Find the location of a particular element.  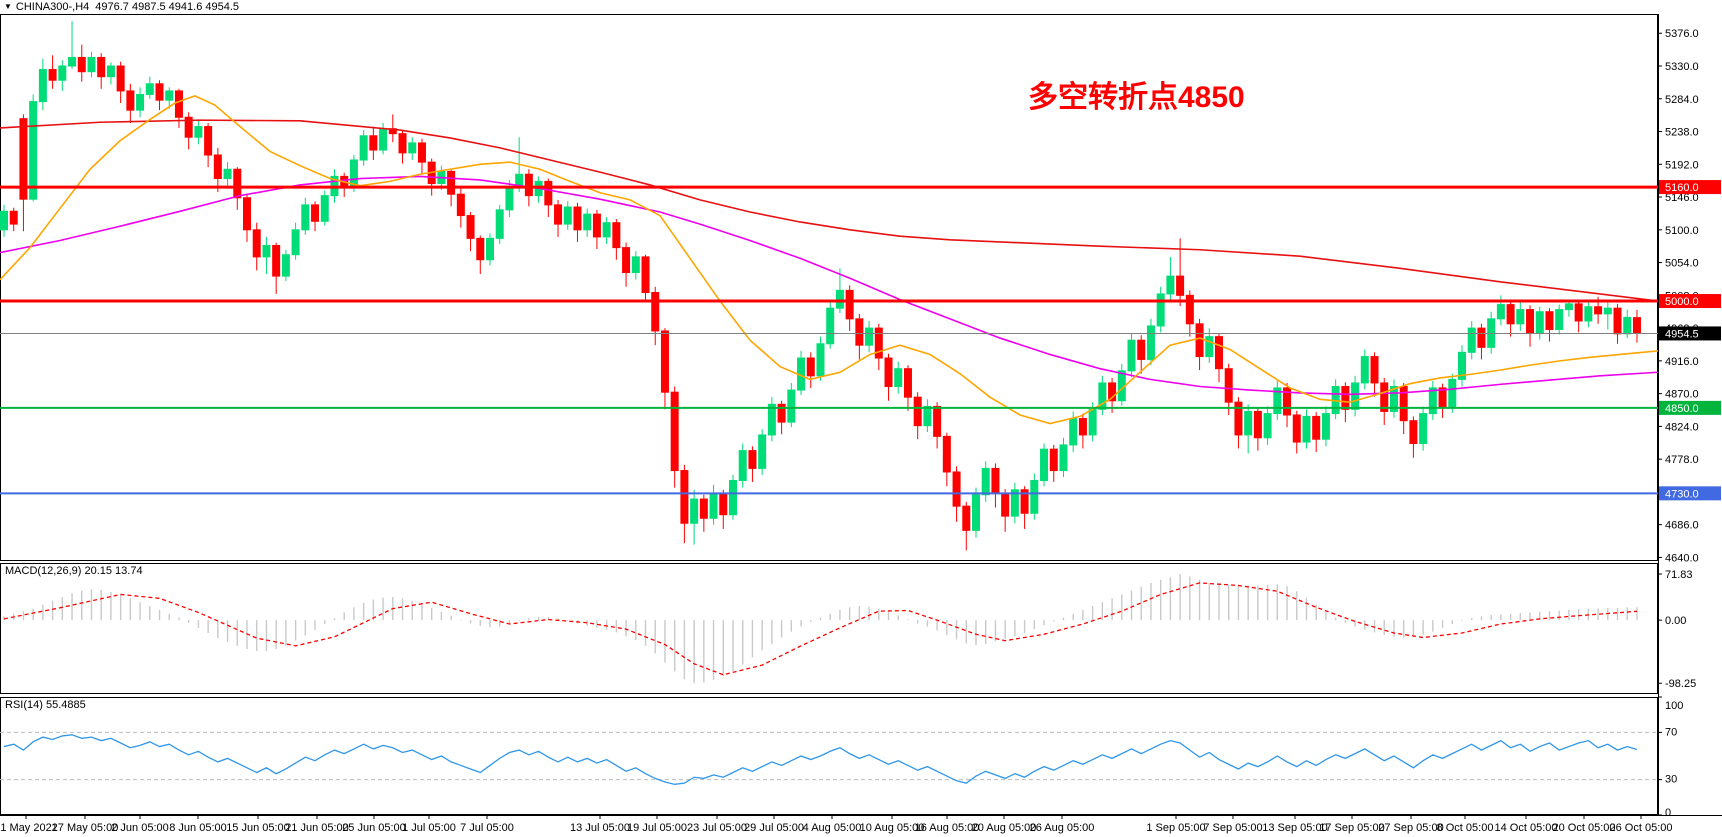

svg-text: 20 Oct 05:00 is located at coordinates (1584, 828).